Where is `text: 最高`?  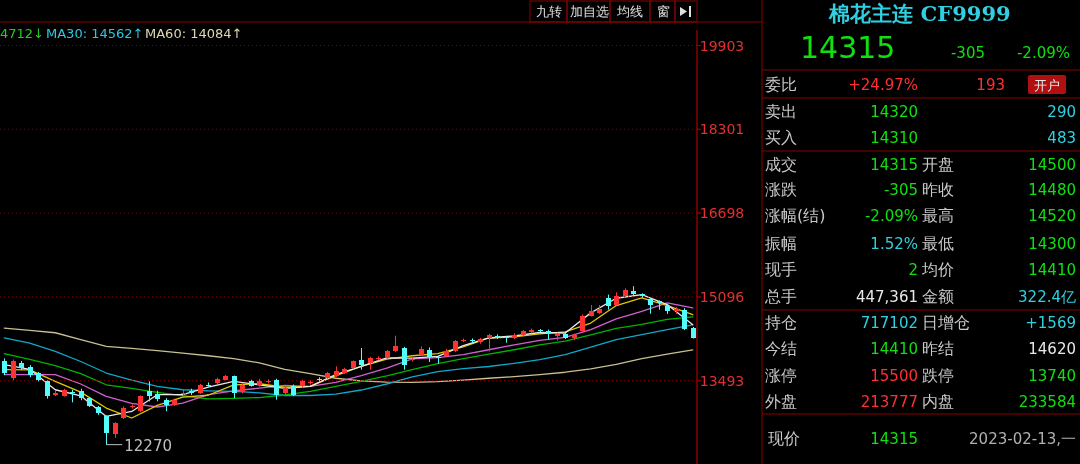
text: 最高 is located at coordinates (938, 215).